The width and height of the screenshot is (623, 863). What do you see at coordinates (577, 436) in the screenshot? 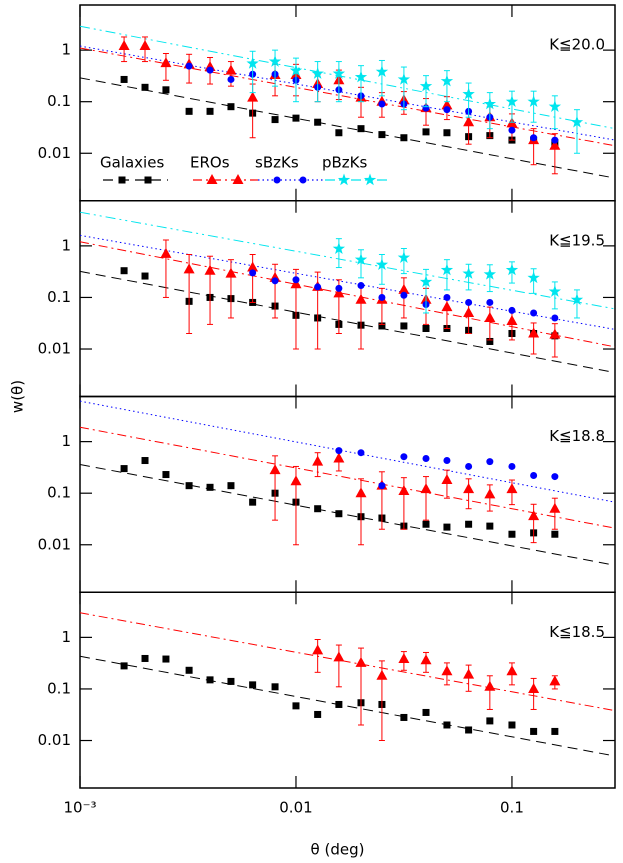
I see `panel-label: K≦18.8` at bounding box center [577, 436].